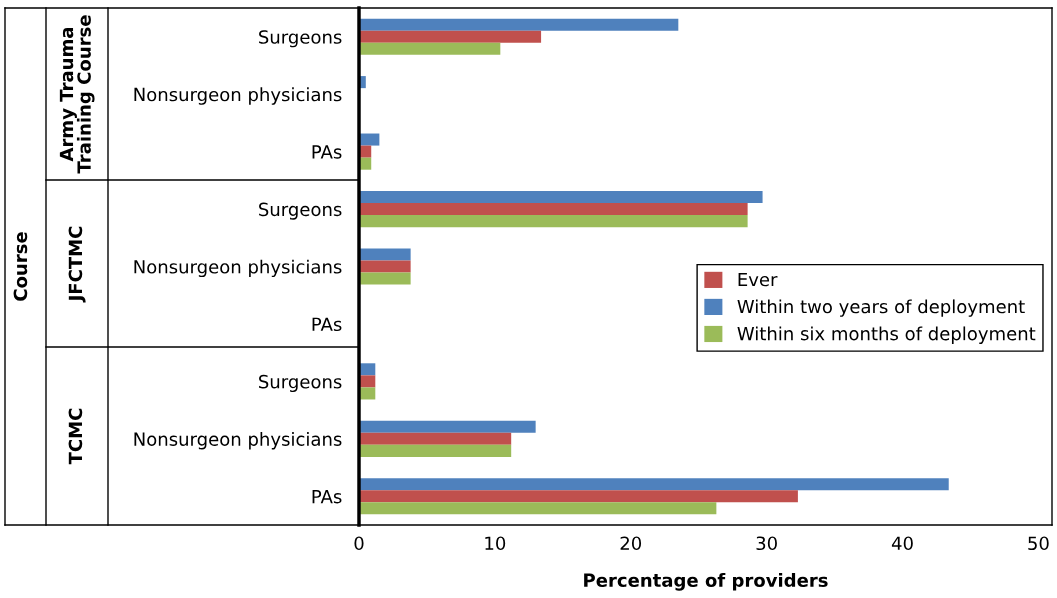 The image size is (1057, 598). I want to click on x-tick-label: 40, so click(902, 543).